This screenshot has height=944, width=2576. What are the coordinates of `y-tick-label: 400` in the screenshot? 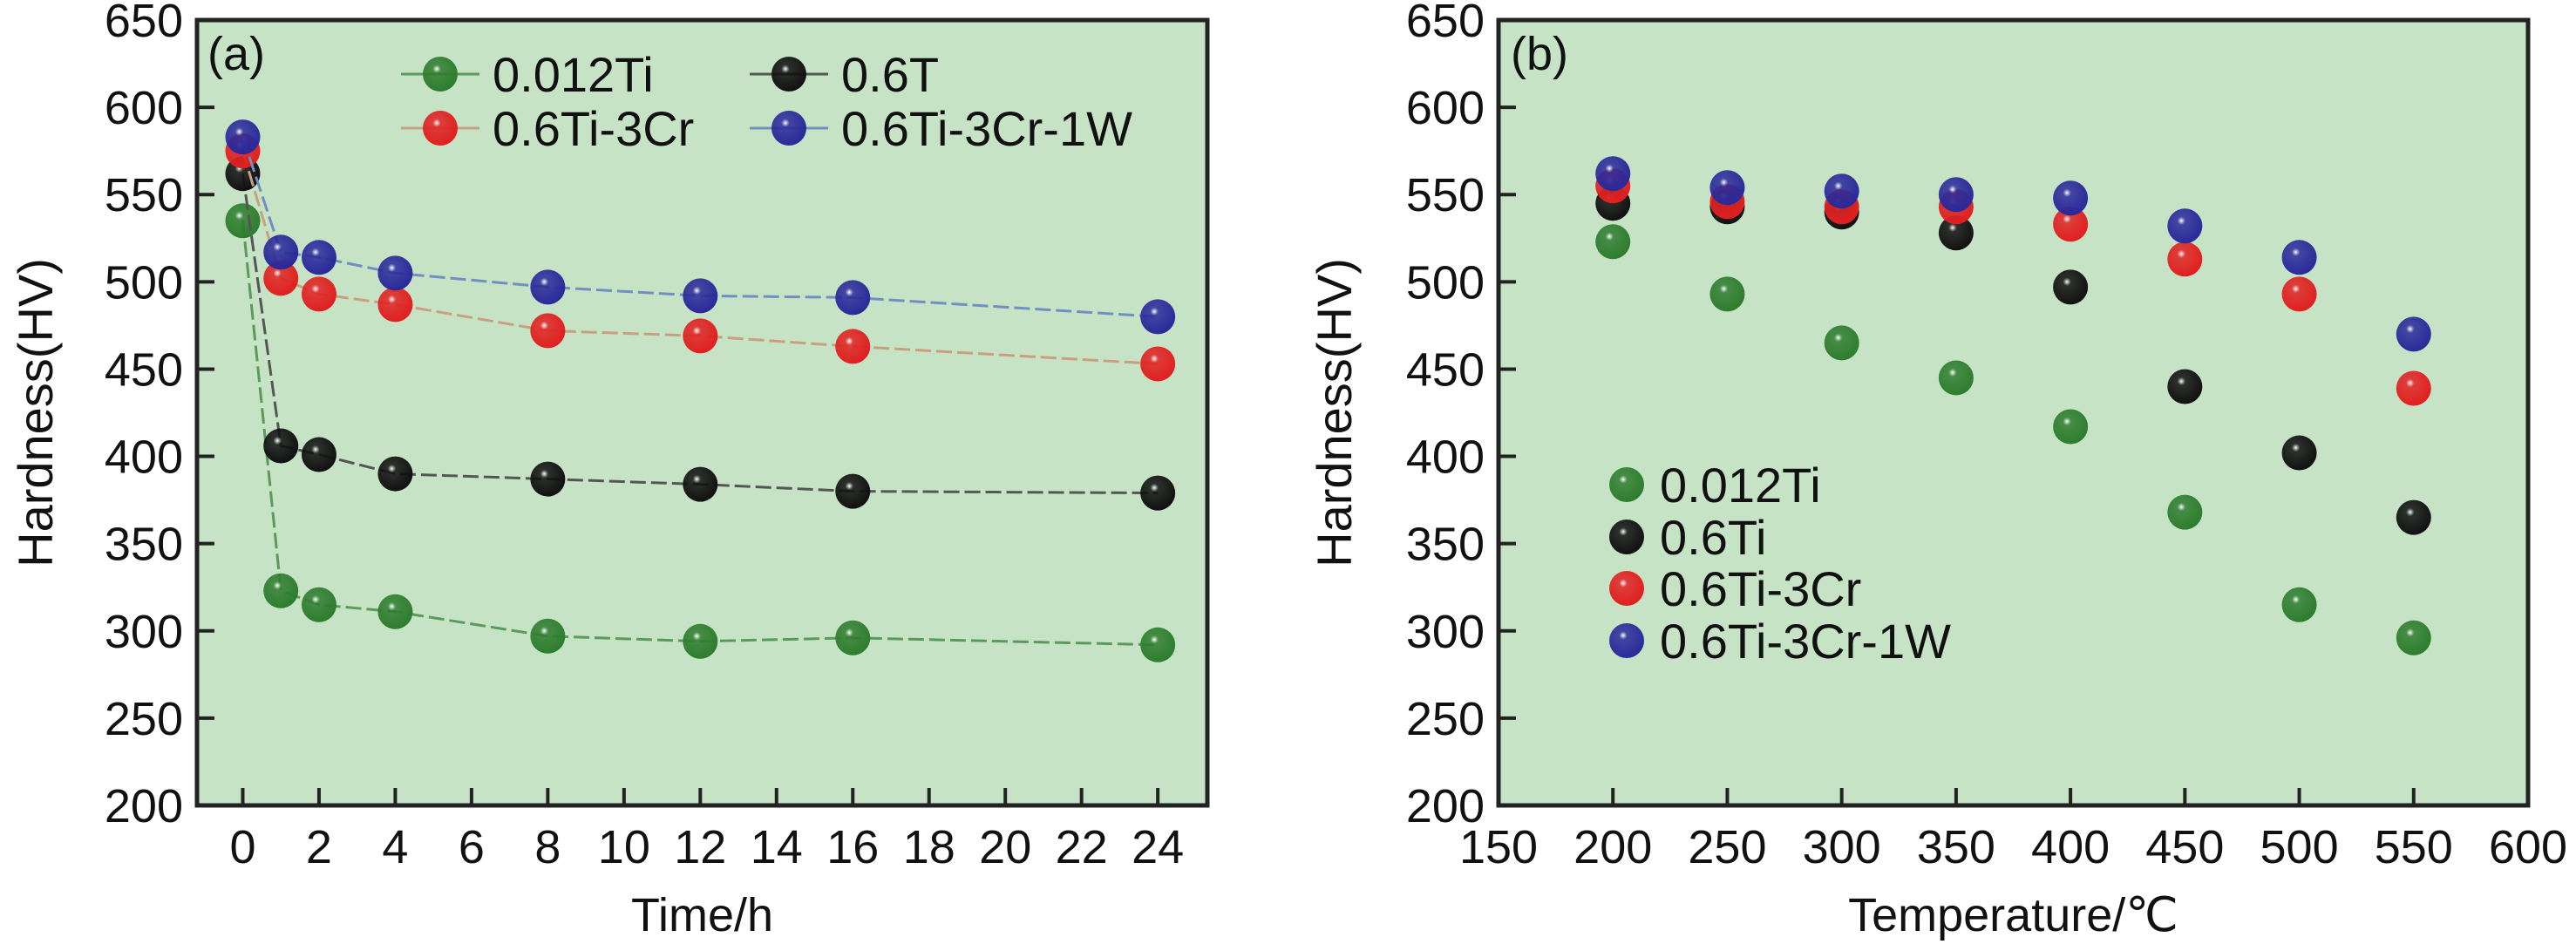 It's located at (1445, 457).